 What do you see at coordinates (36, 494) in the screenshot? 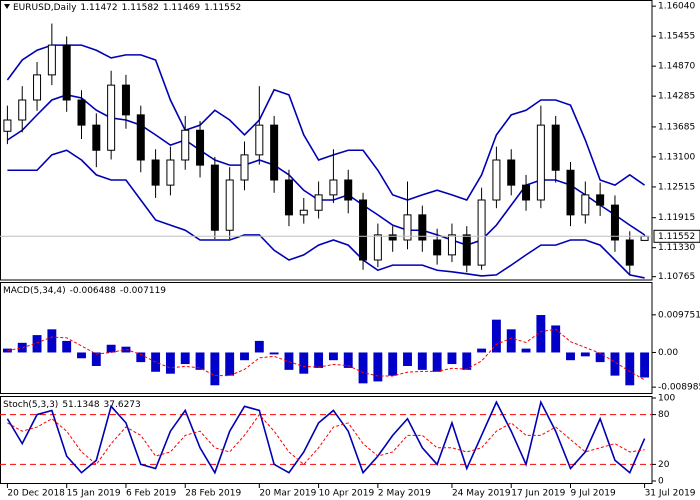
I see `x-tick-label: 20 Dec 2018` at bounding box center [36, 494].